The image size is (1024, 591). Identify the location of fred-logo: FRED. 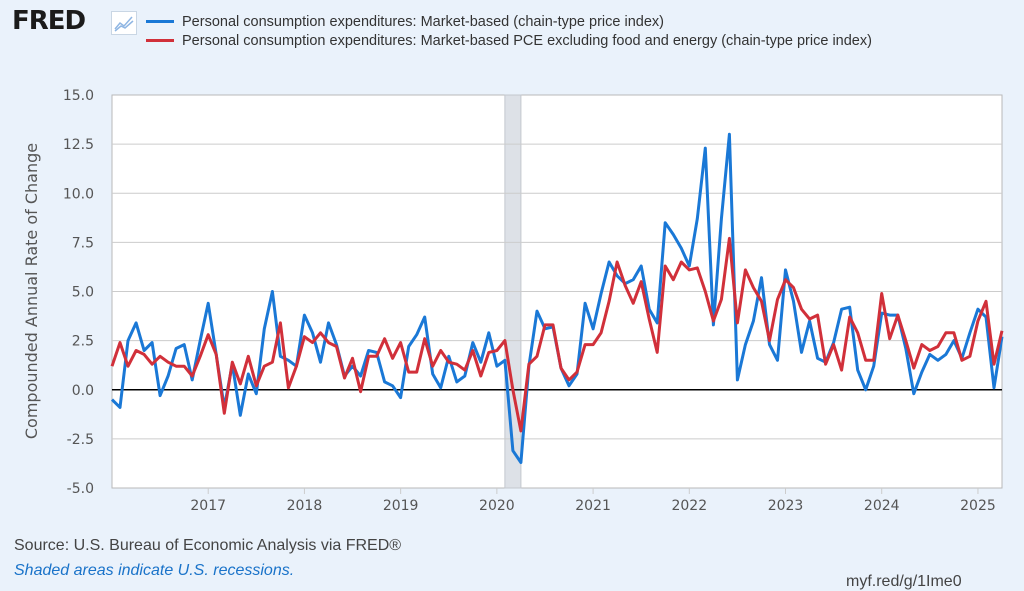
(49, 21).